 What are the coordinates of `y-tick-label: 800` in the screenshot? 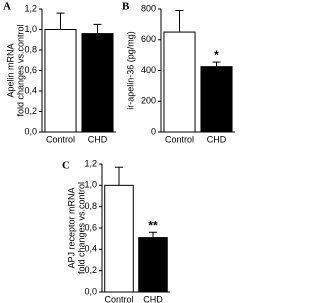 It's located at (148, 8).